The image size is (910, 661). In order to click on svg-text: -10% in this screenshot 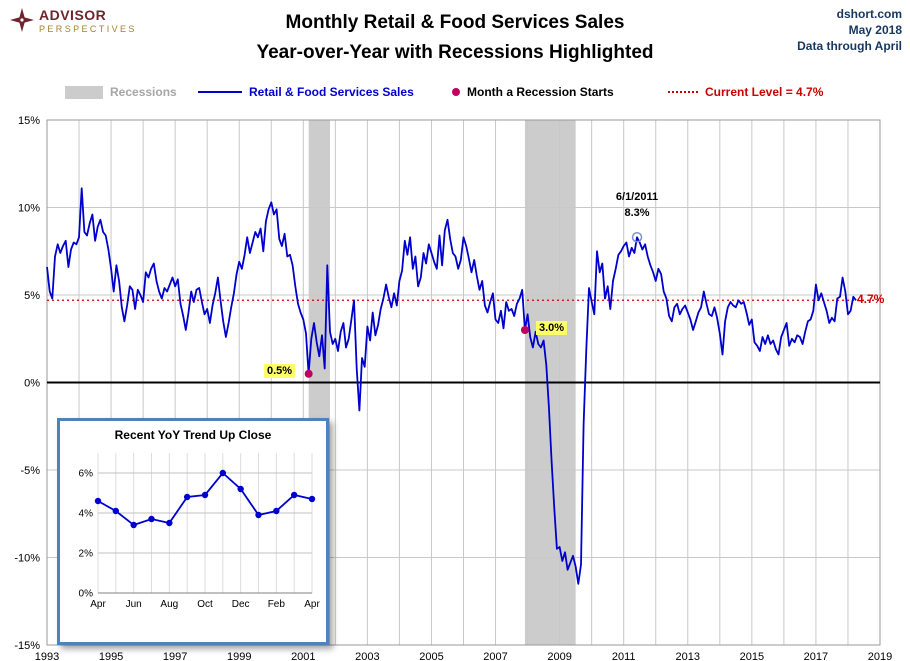, I will do `click(27, 559)`.